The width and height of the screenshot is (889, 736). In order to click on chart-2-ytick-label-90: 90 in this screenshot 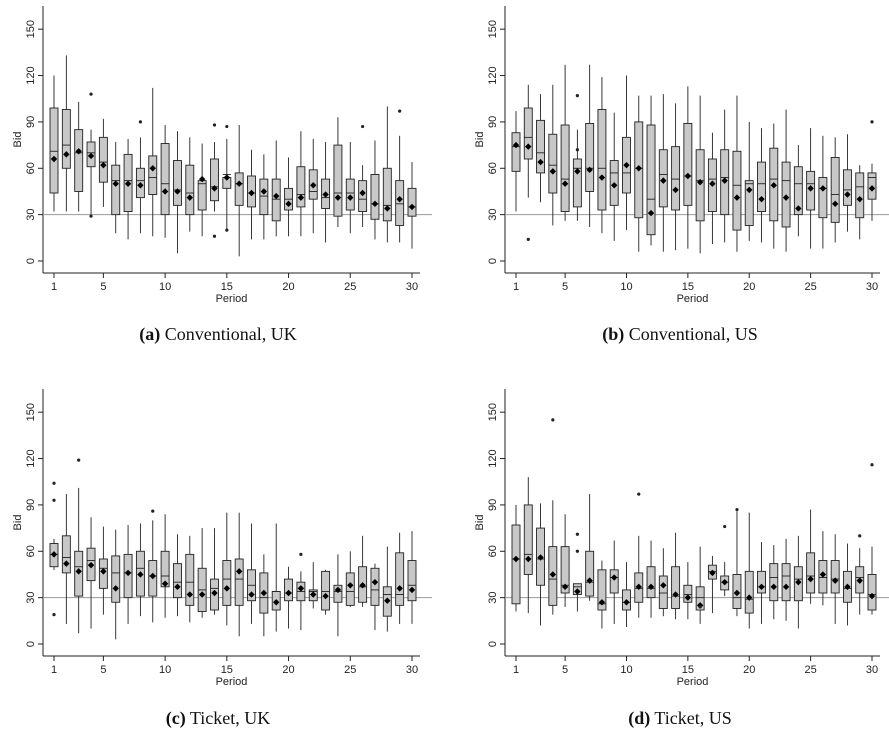, I will do `click(31, 505)`.